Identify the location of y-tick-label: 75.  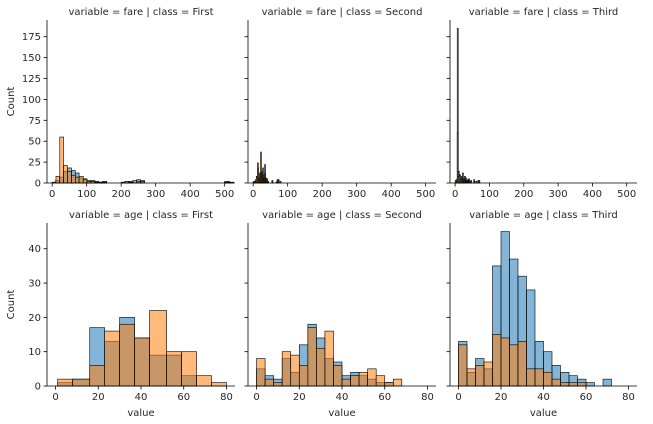
(34, 121).